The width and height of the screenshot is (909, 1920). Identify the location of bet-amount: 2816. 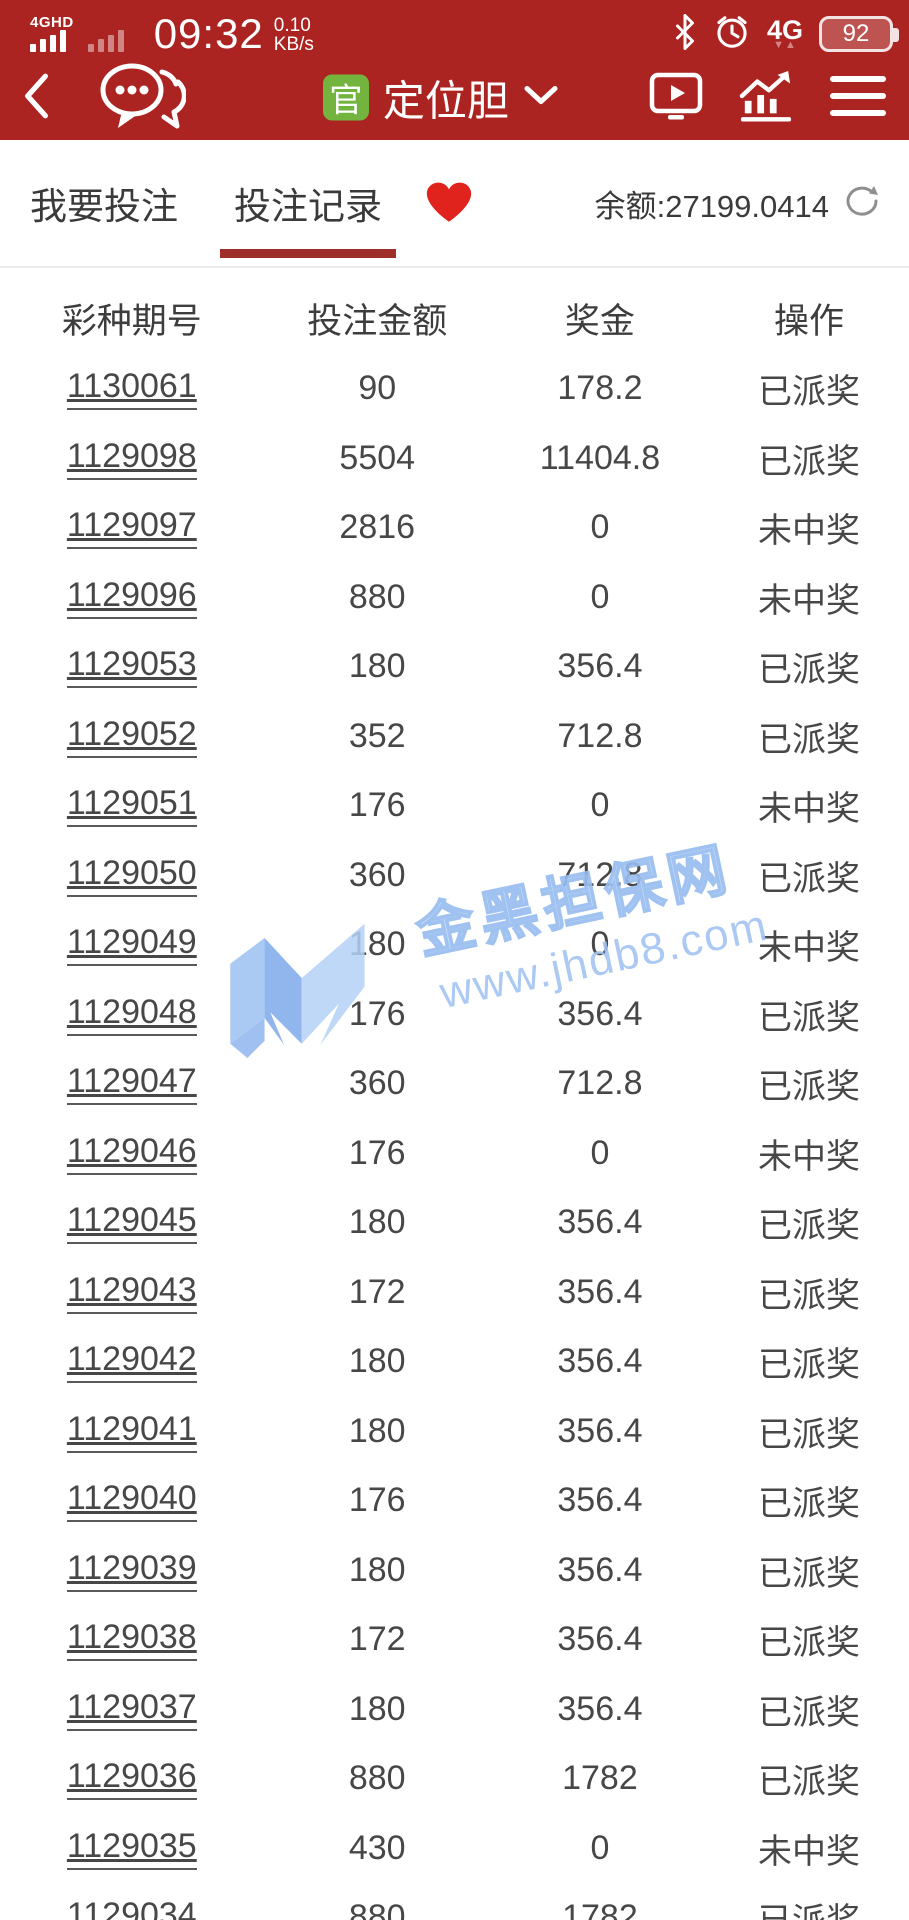
(377, 527).